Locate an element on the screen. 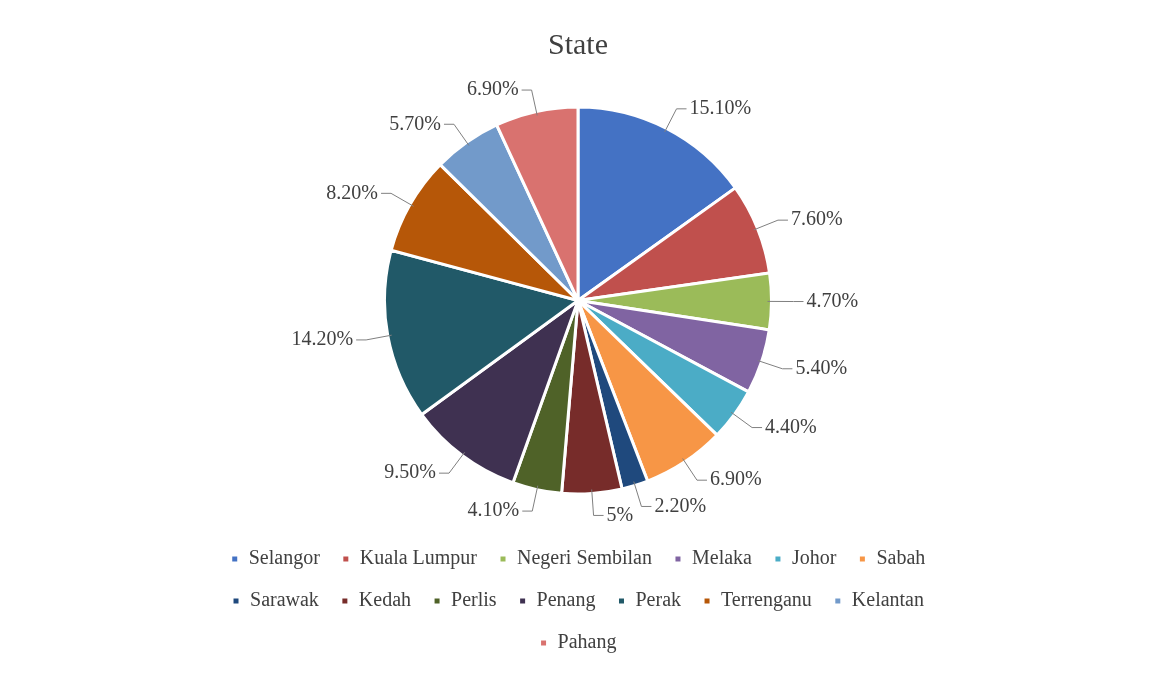 This screenshot has height=681, width=1156. data-label: 15.10% is located at coordinates (720, 107).